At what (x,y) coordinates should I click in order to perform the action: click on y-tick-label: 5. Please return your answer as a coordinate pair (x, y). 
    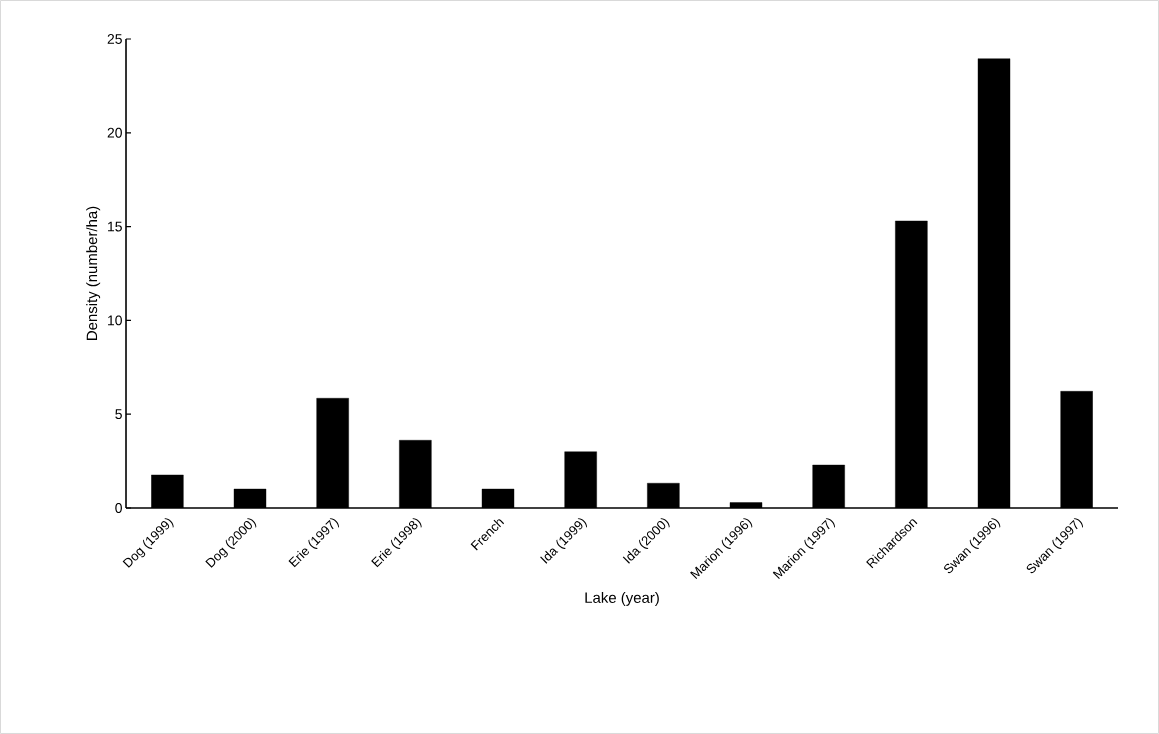
    Looking at the image, I should click on (118, 414).